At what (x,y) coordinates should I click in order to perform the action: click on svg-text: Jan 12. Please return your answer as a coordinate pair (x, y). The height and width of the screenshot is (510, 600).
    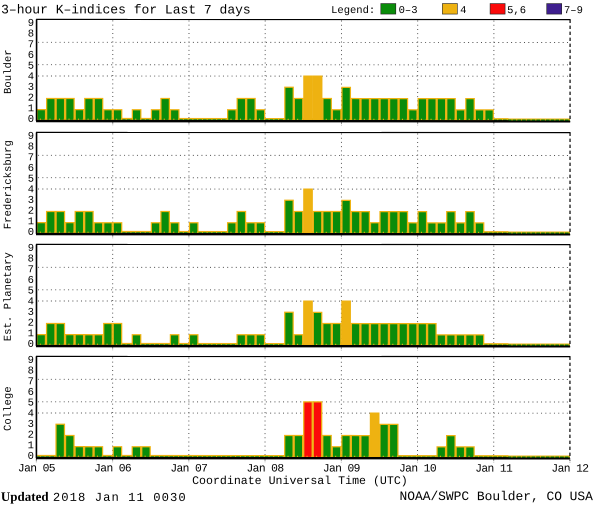
    Looking at the image, I should click on (569, 470).